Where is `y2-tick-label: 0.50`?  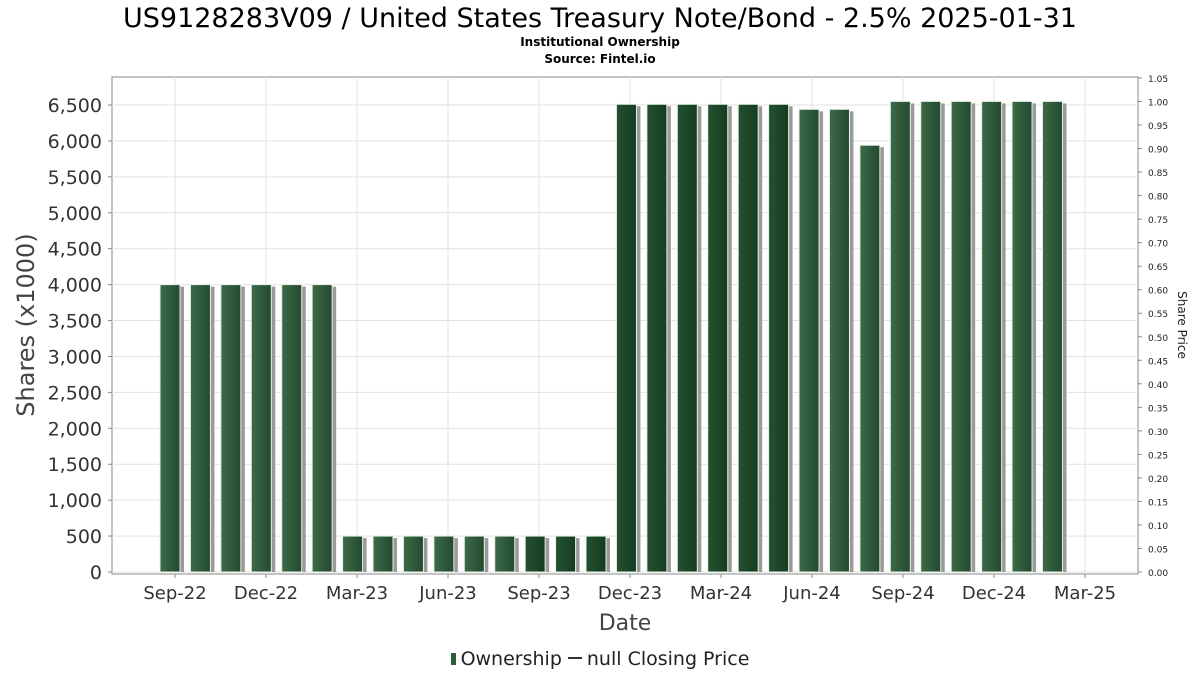 y2-tick-label: 0.50 is located at coordinates (1158, 339).